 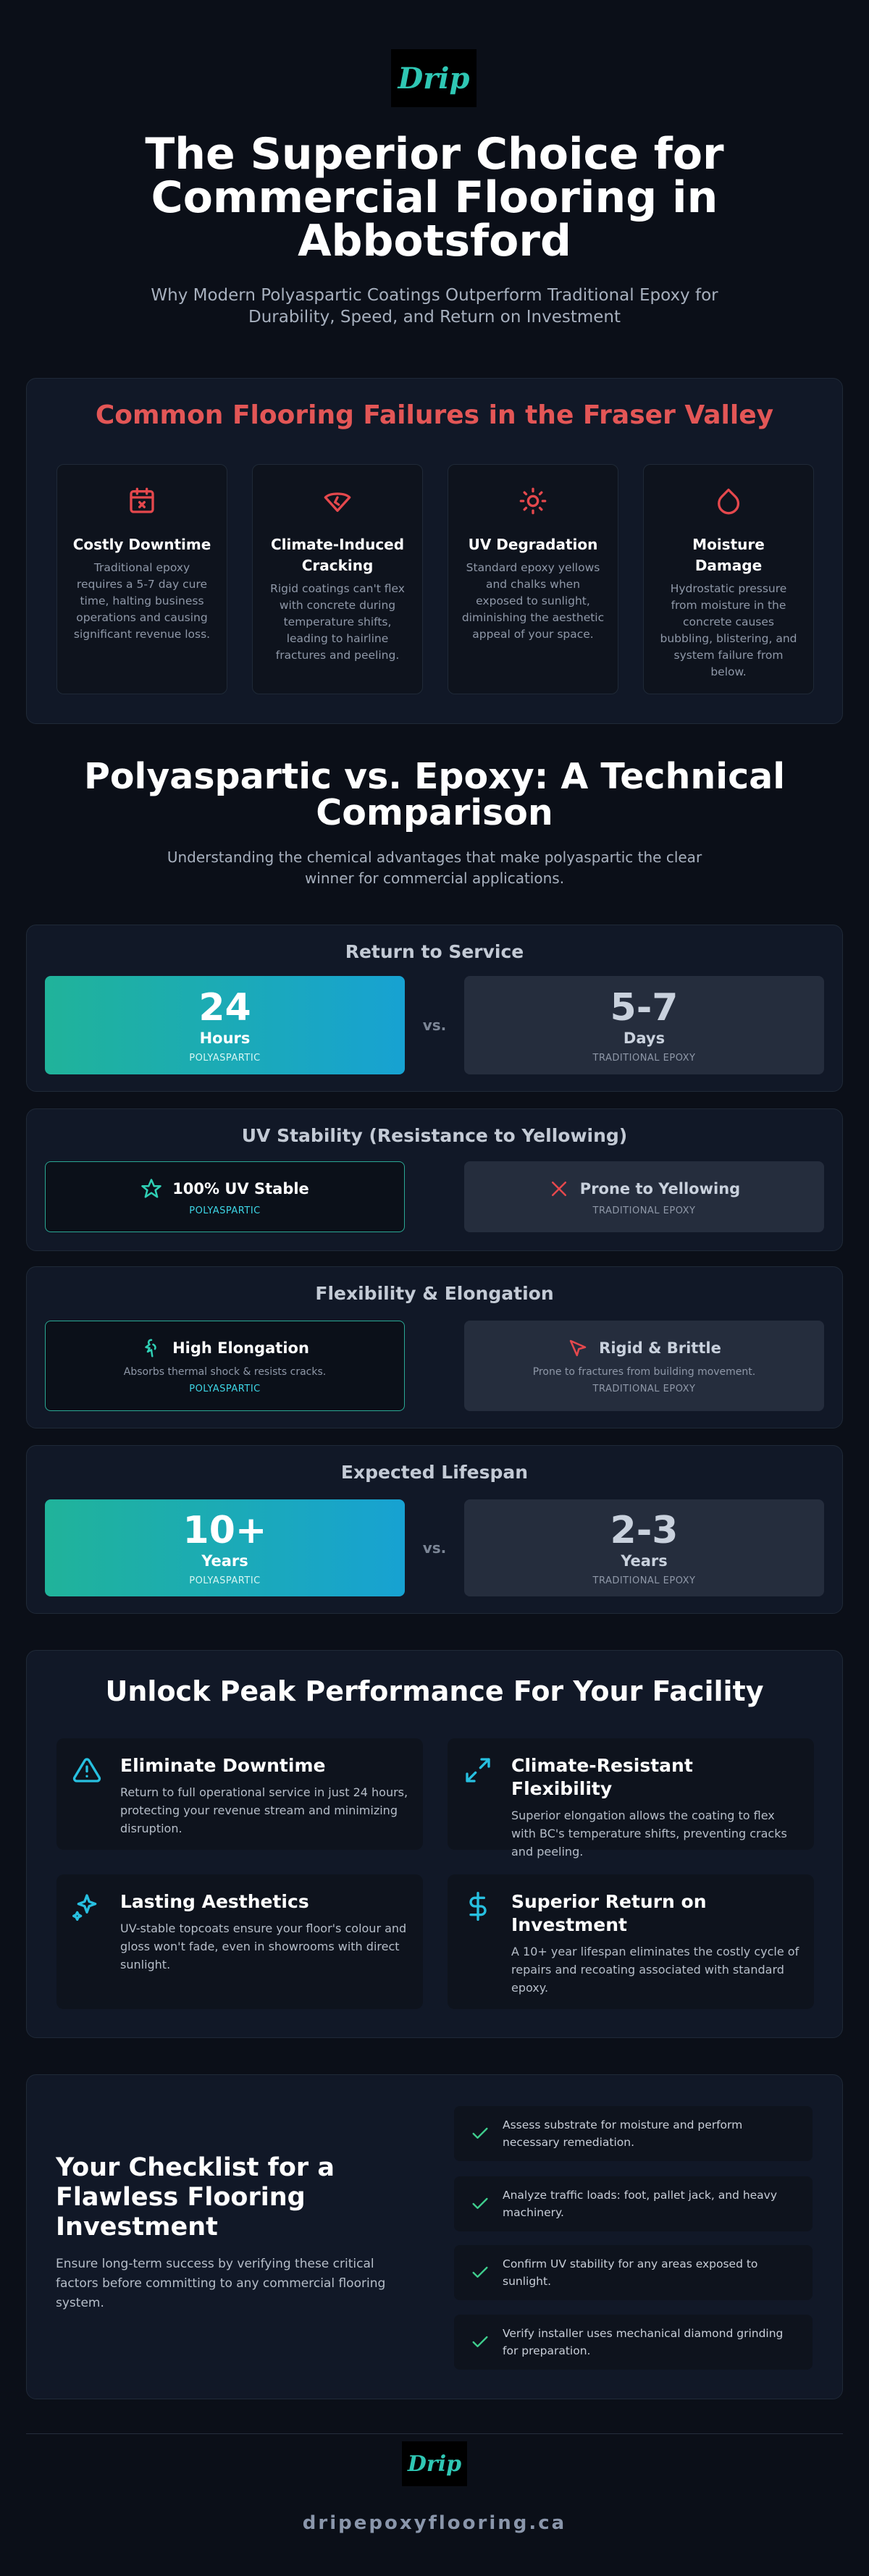 What do you see at coordinates (602, 1777) in the screenshot?
I see `benefit-title: Climate-Resistant Flexibility` at bounding box center [602, 1777].